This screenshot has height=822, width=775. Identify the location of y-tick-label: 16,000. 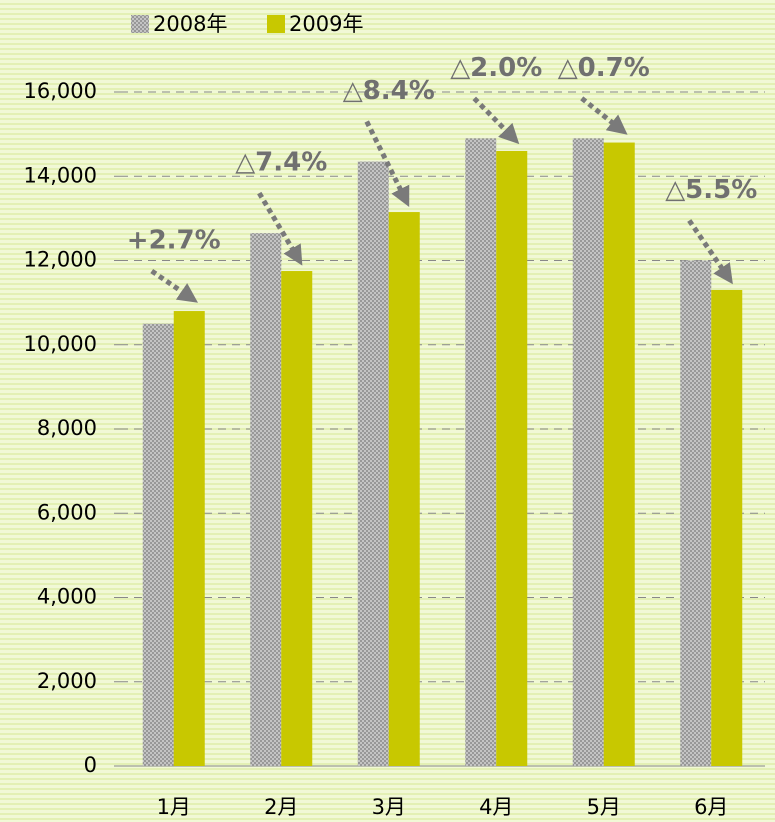
(60, 91).